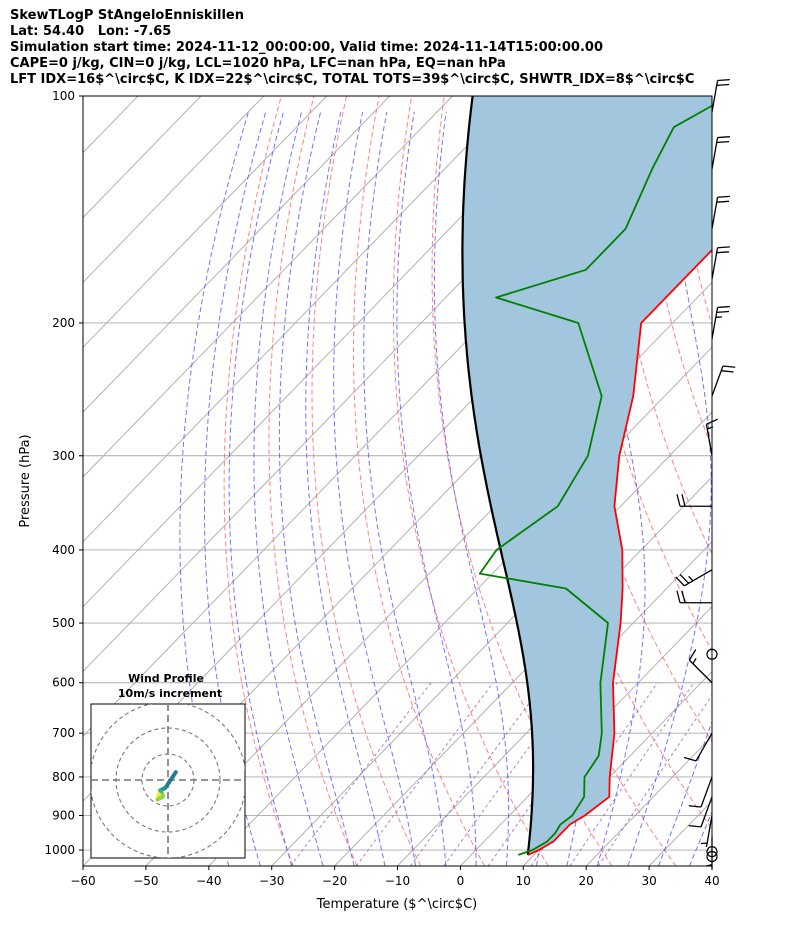 The width and height of the screenshot is (794, 937). I want to click on y-tick-label: 700, so click(63, 733).